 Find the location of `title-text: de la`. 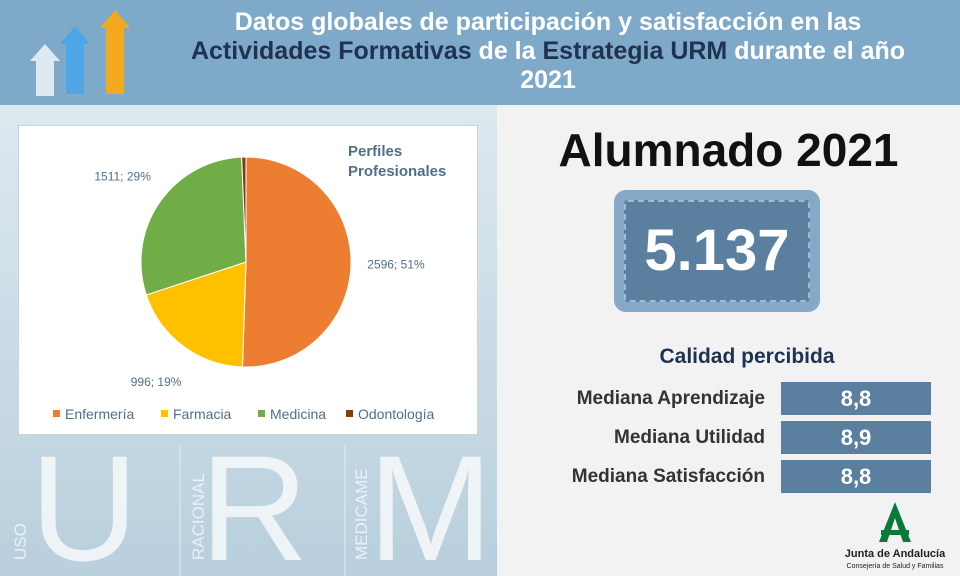

title-text: de la is located at coordinates (507, 51).